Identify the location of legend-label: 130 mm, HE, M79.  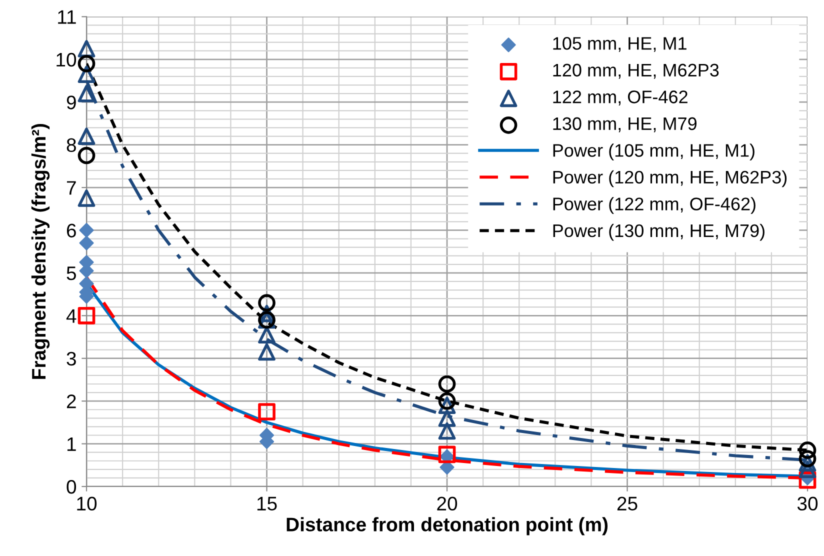
(625, 124).